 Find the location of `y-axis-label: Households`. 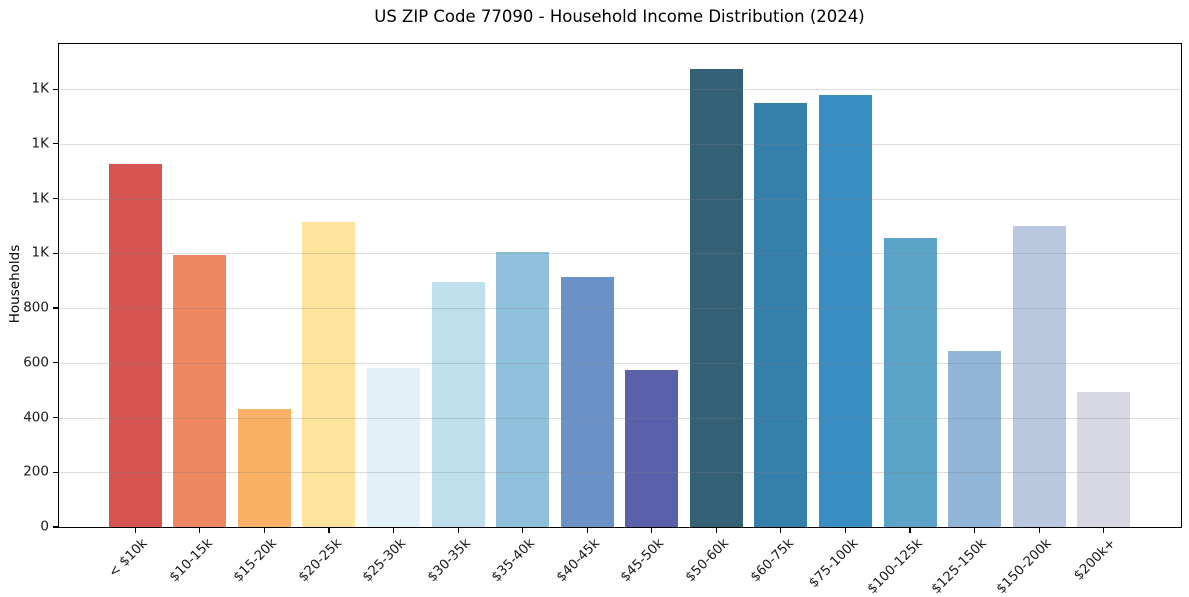

y-axis-label: Households is located at coordinates (15, 284).